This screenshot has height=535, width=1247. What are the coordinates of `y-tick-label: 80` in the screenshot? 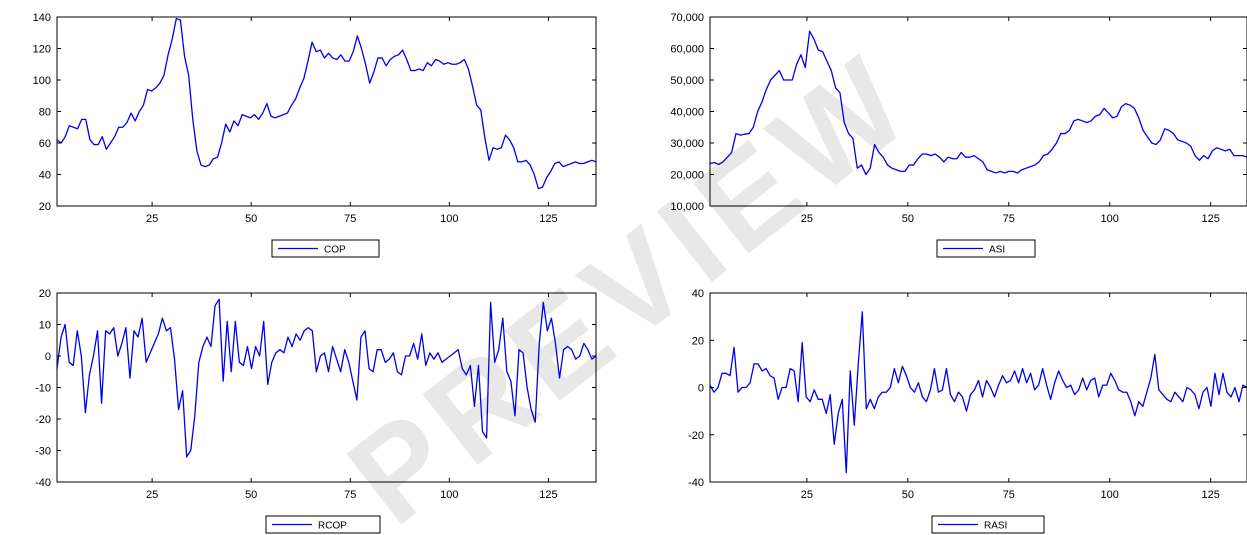 It's located at (45, 113).